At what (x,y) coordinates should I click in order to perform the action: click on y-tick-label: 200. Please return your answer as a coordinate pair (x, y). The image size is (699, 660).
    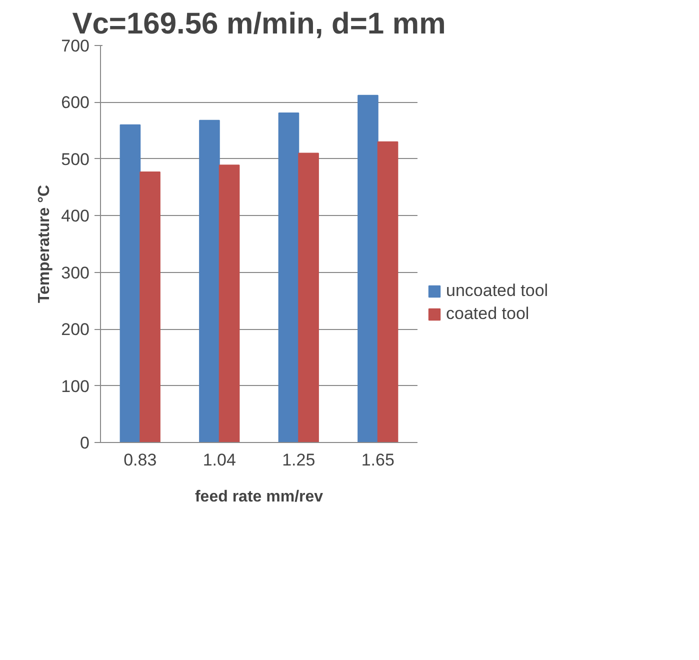
    Looking at the image, I should click on (75, 330).